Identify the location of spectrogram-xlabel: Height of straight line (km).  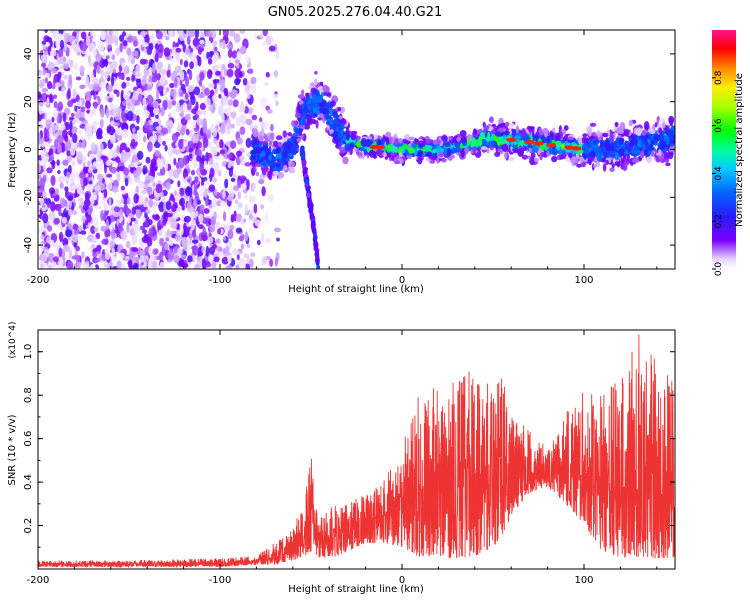
(356, 289).